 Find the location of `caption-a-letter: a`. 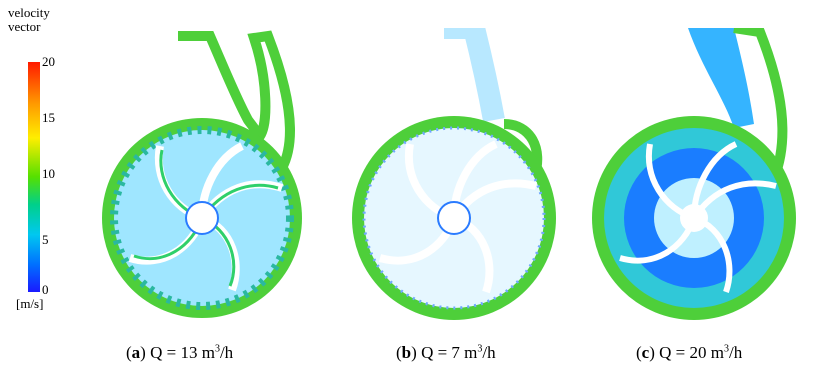

caption-a-letter: a is located at coordinates (136, 352).